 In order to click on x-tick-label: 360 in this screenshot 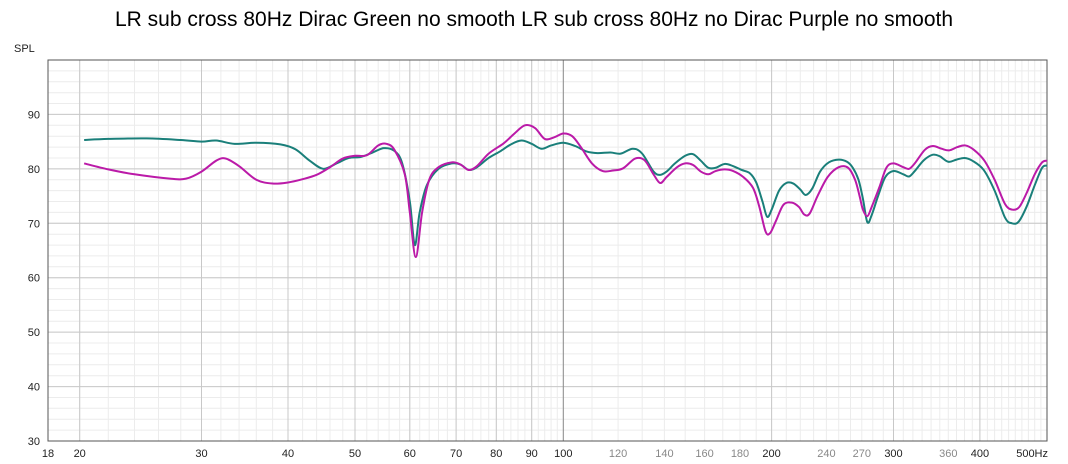, I will do `click(948, 454)`.